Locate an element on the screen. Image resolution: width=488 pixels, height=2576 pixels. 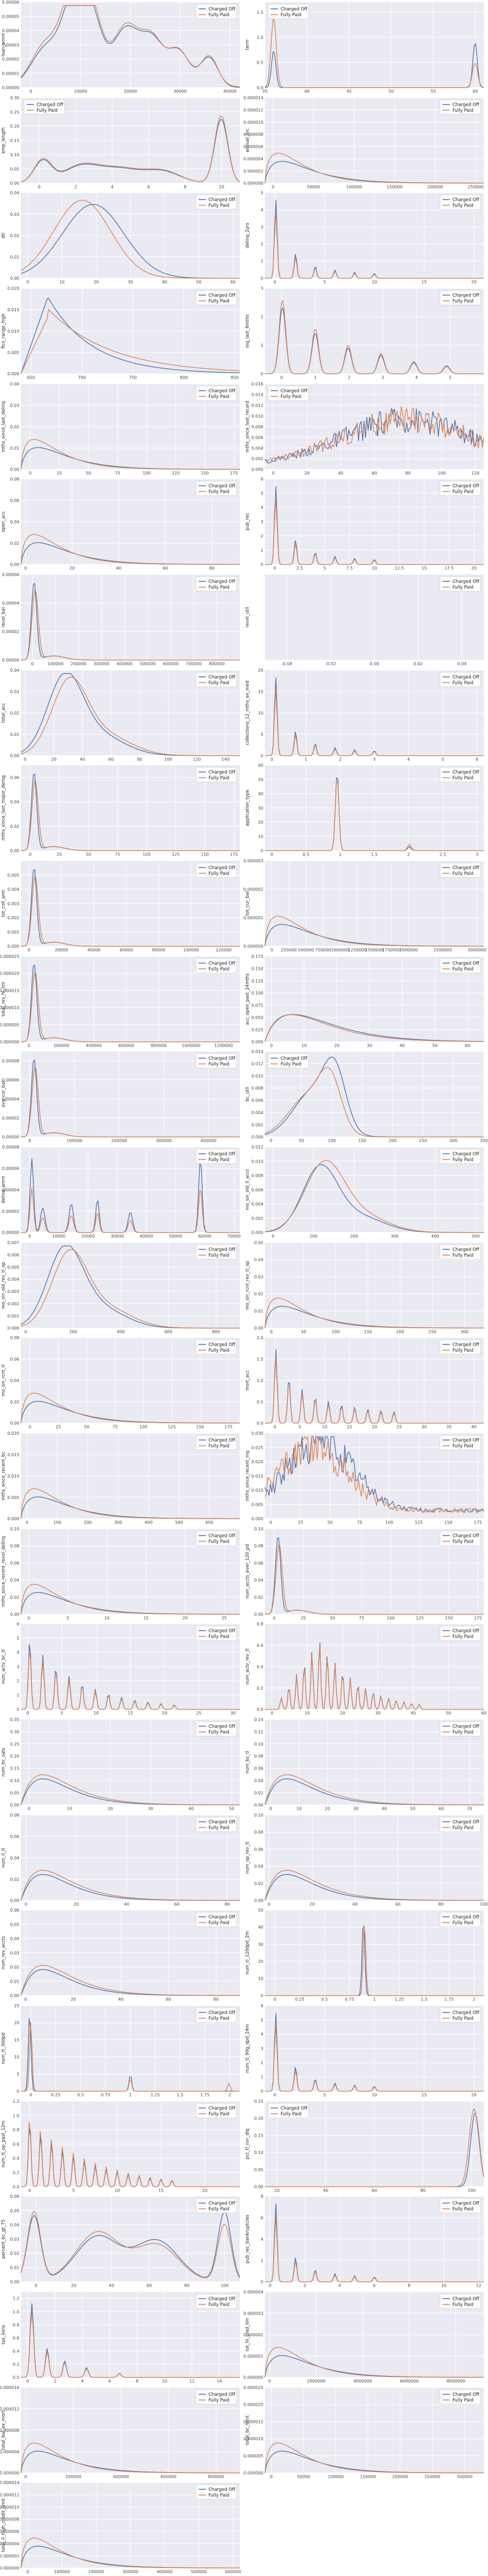
x-tick-label: 17.5 is located at coordinates (449, 568).